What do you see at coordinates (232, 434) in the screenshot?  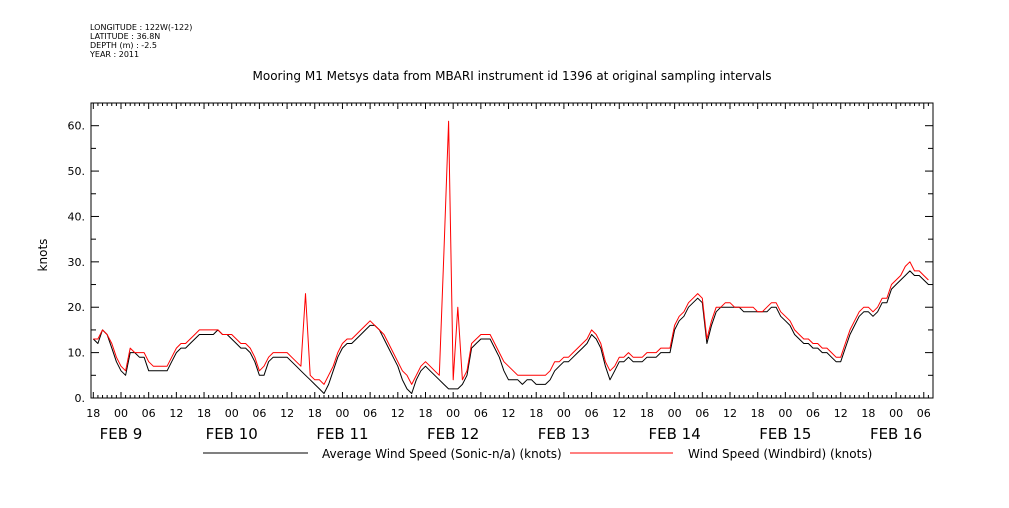 I see `x-day-label: FEB 10` at bounding box center [232, 434].